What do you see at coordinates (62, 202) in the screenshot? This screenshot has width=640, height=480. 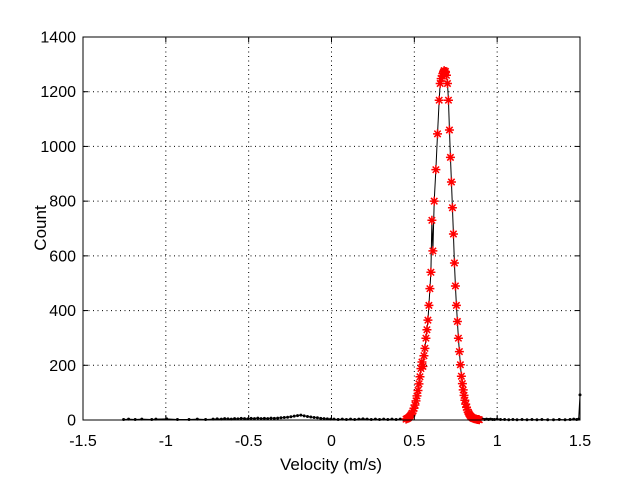 I see `y-tick-label: 800` at bounding box center [62, 202].